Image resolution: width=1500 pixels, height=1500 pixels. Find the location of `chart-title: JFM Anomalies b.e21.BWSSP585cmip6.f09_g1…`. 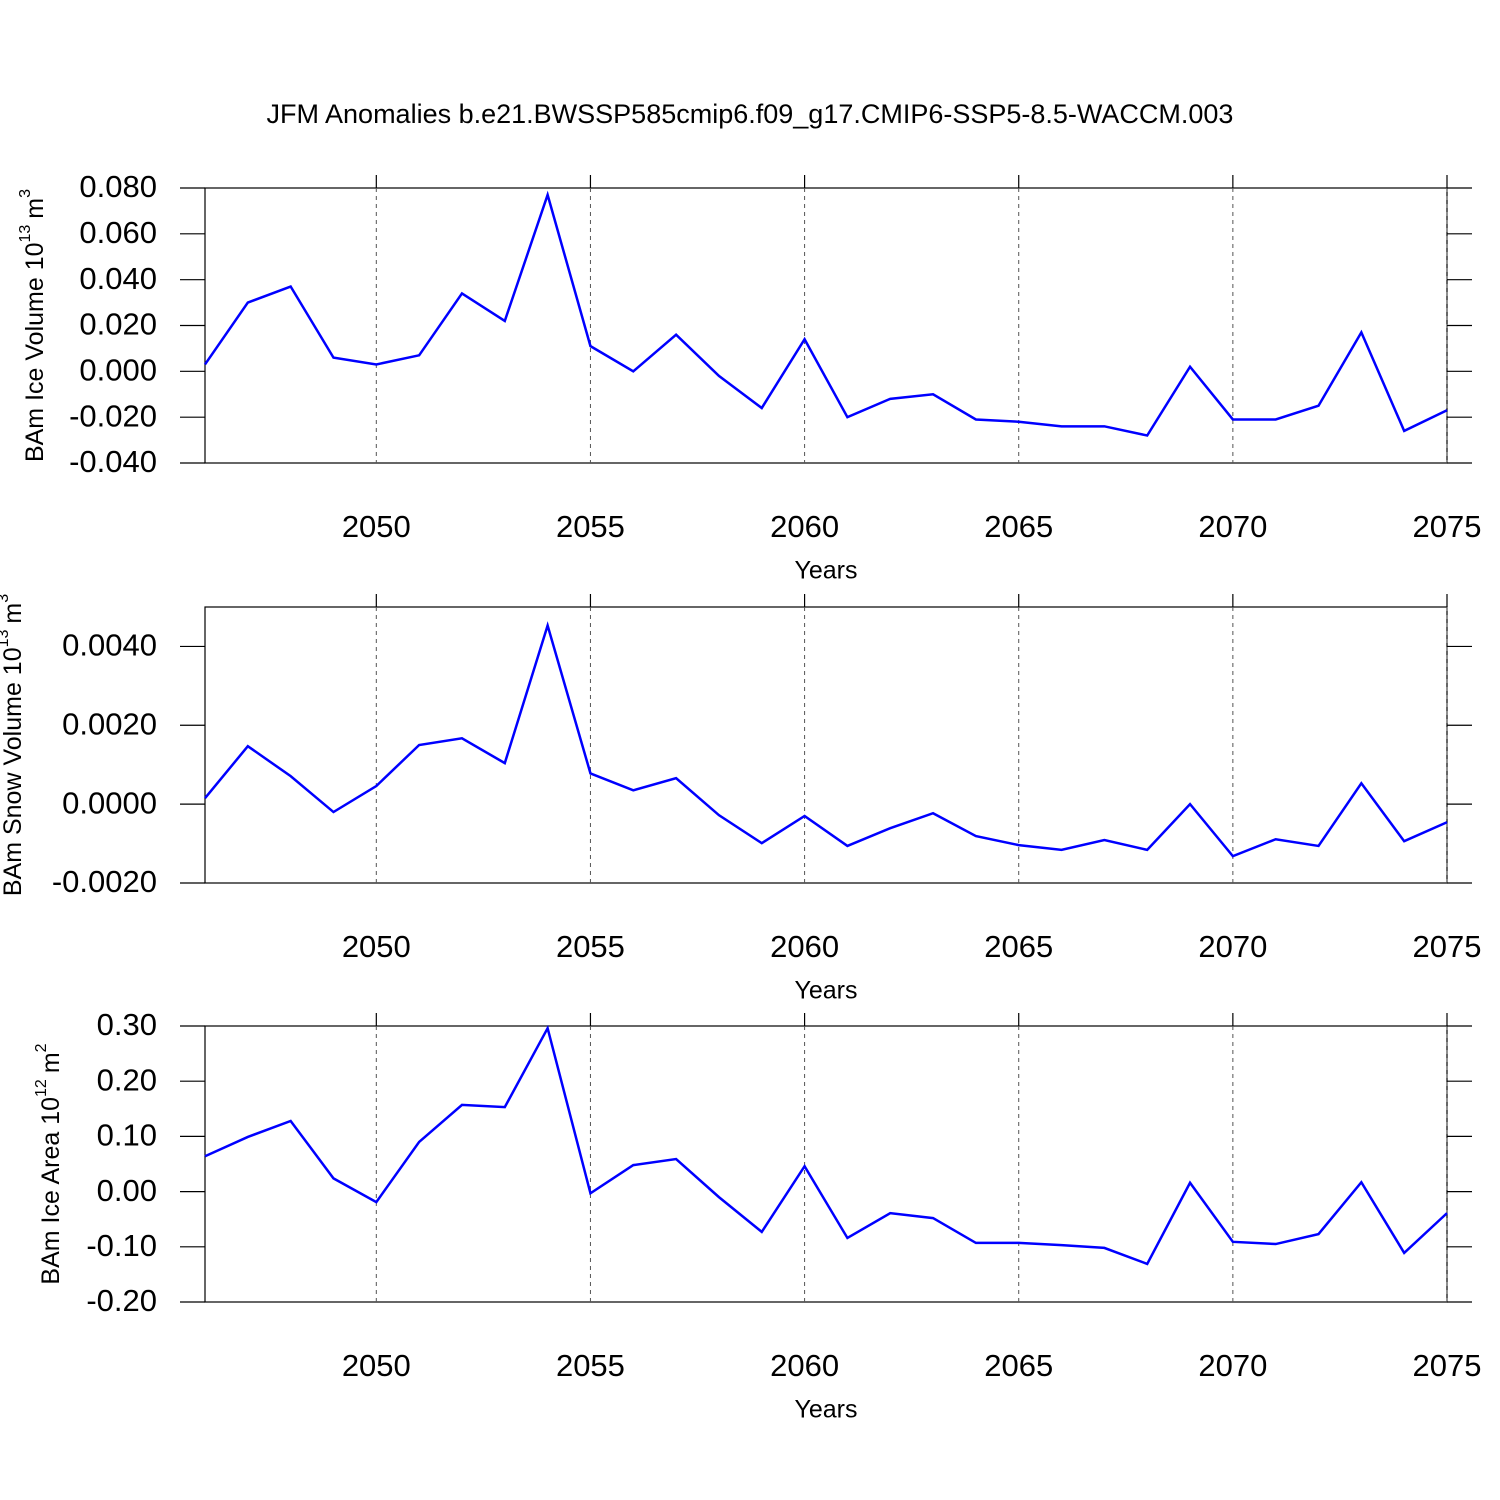

chart-title: JFM Anomalies b.e21.BWSSP585cmip6.f09_g1… is located at coordinates (750, 114).